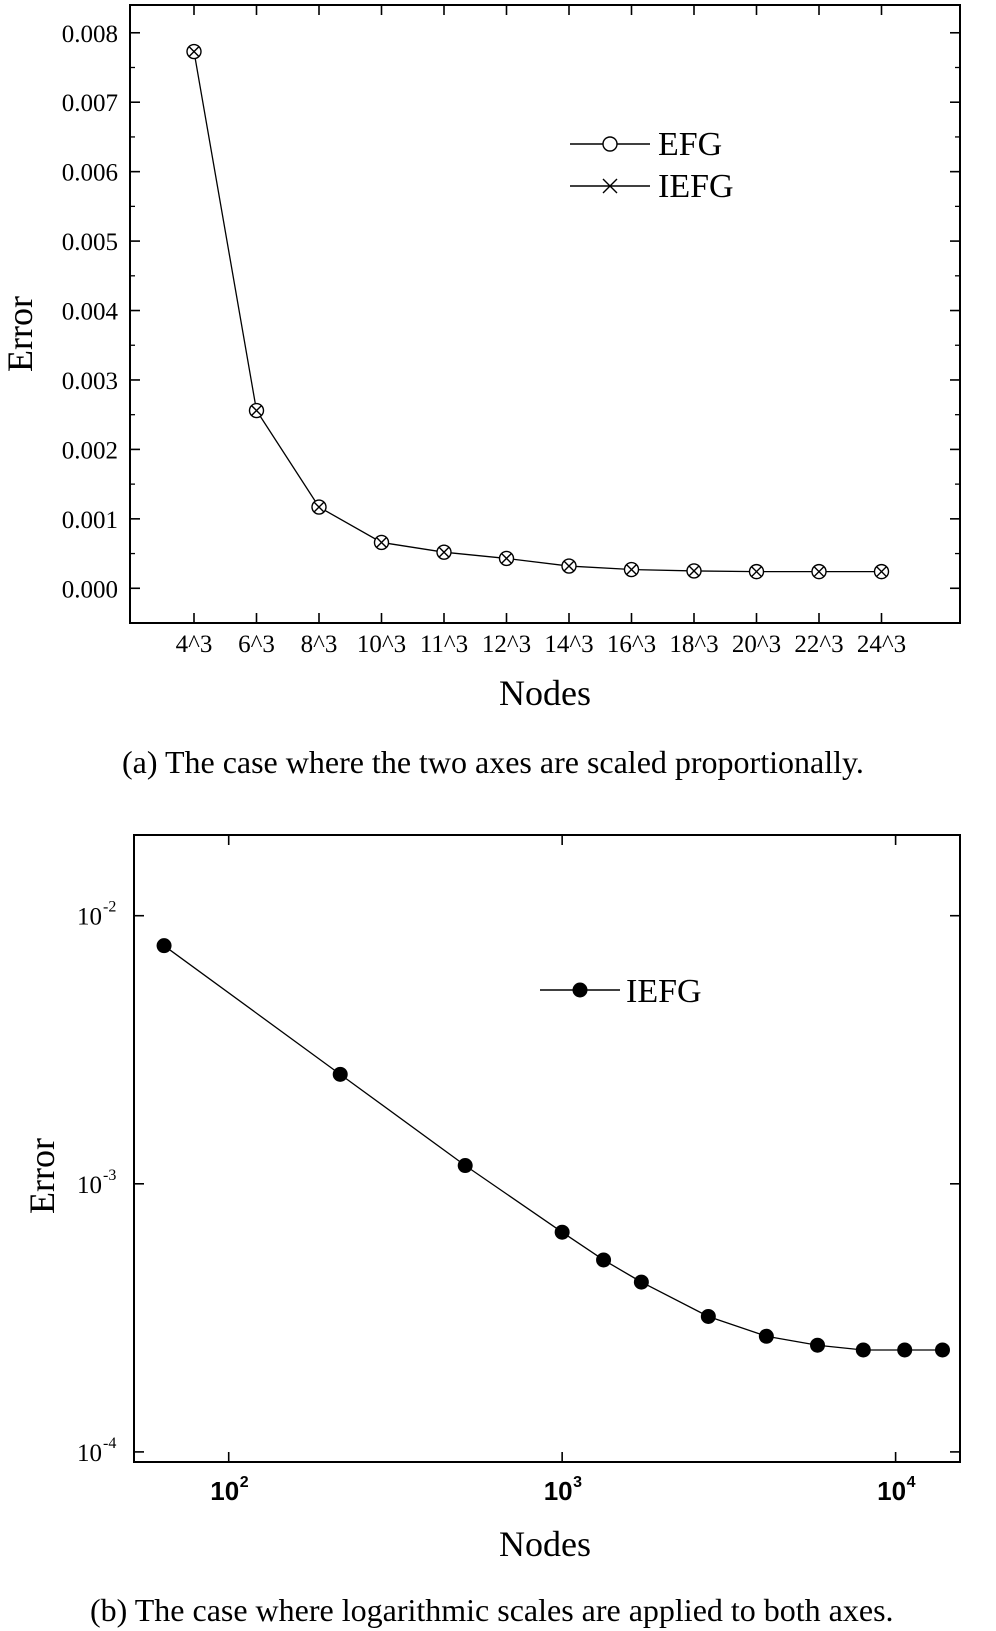 This screenshot has width=996, height=1631. Describe the element at coordinates (545, 1544) in the screenshot. I see `chart-b-x-axis-title: Nodes` at that location.